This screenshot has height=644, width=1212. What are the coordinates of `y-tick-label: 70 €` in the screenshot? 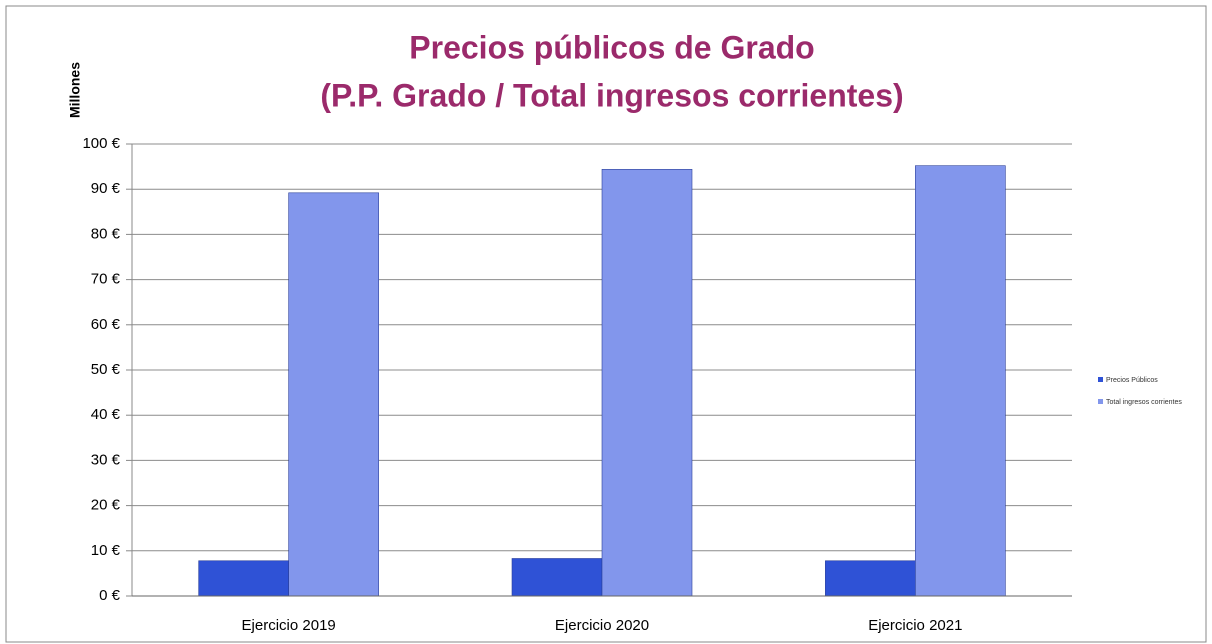 It's located at (106, 279).